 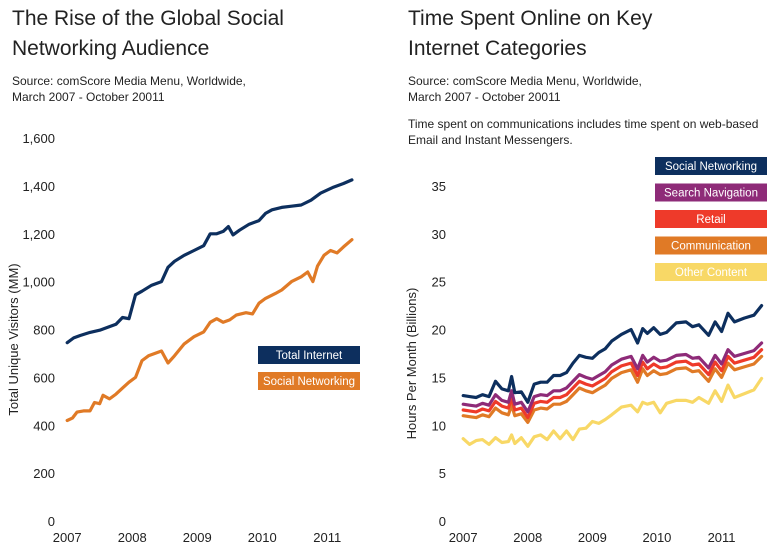 What do you see at coordinates (497, 48) in the screenshot?
I see `chart2-title-line-2: Internet Categories` at bounding box center [497, 48].